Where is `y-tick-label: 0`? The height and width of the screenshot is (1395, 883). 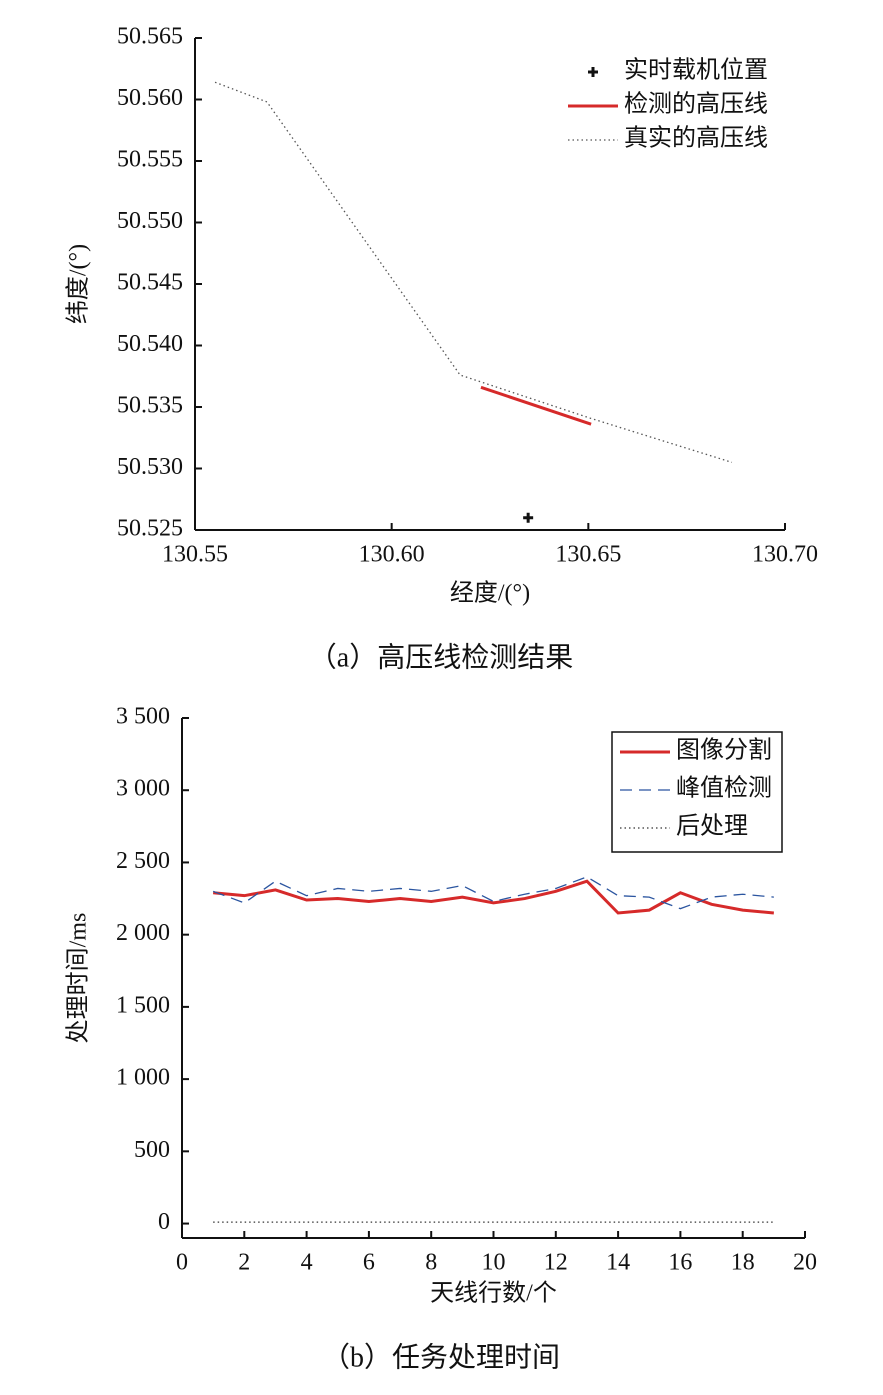
y-tick-label: 0 is located at coordinates (164, 1222).